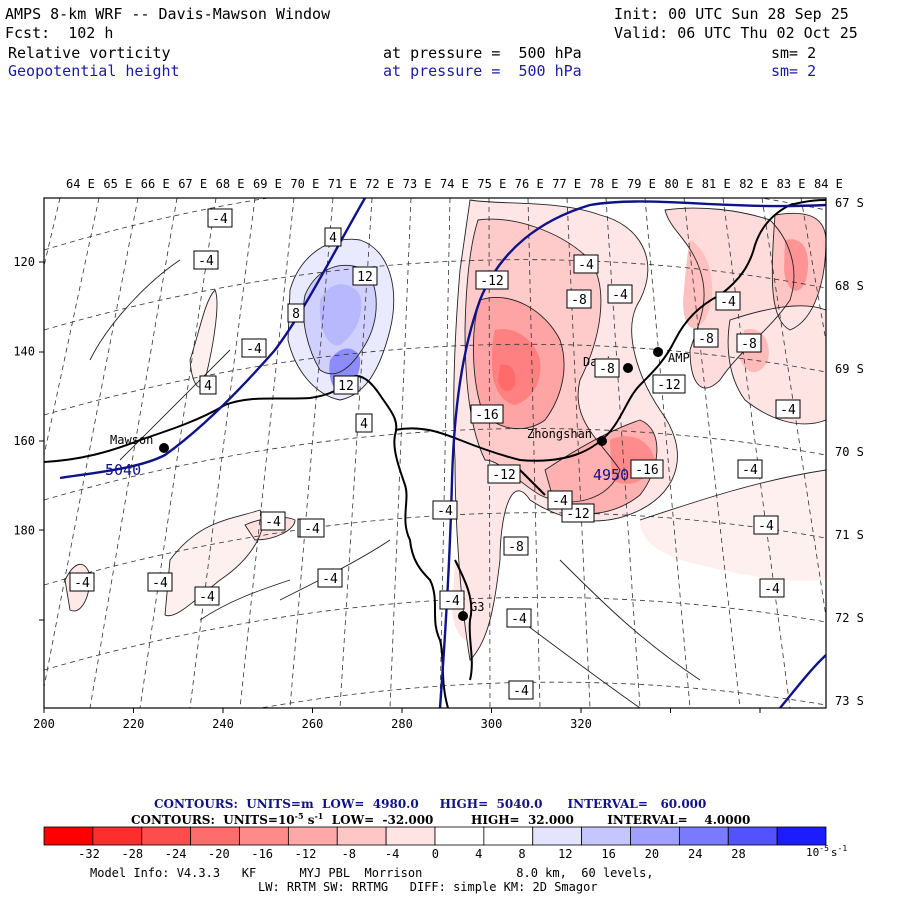  What do you see at coordinates (849, 286) in the screenshot?
I see `latitude-label: 68 S` at bounding box center [849, 286].